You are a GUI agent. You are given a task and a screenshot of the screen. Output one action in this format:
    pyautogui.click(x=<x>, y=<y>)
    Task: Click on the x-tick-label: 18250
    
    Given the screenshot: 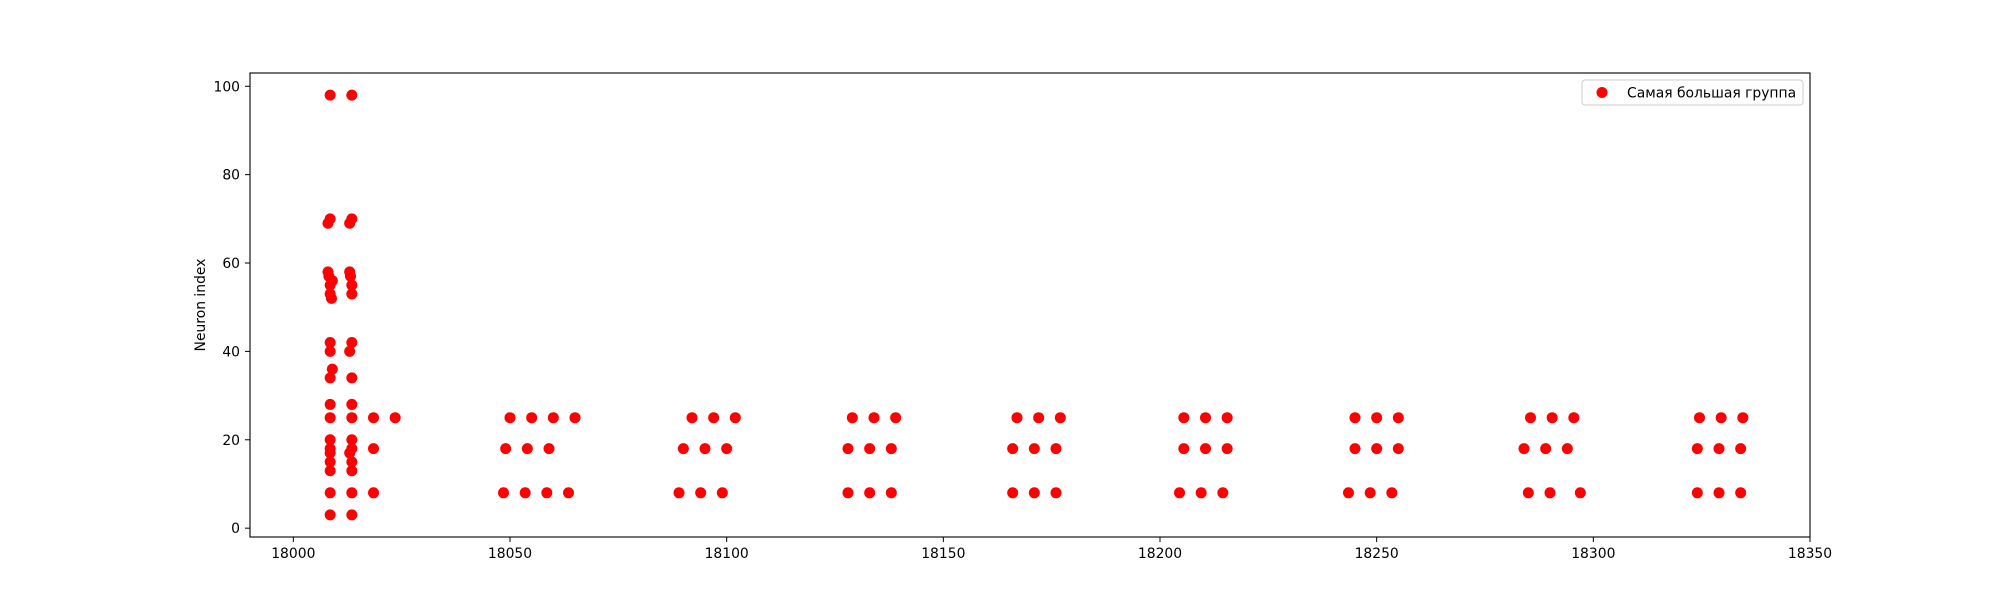 What is the action you would take?
    pyautogui.click(x=1377, y=554)
    